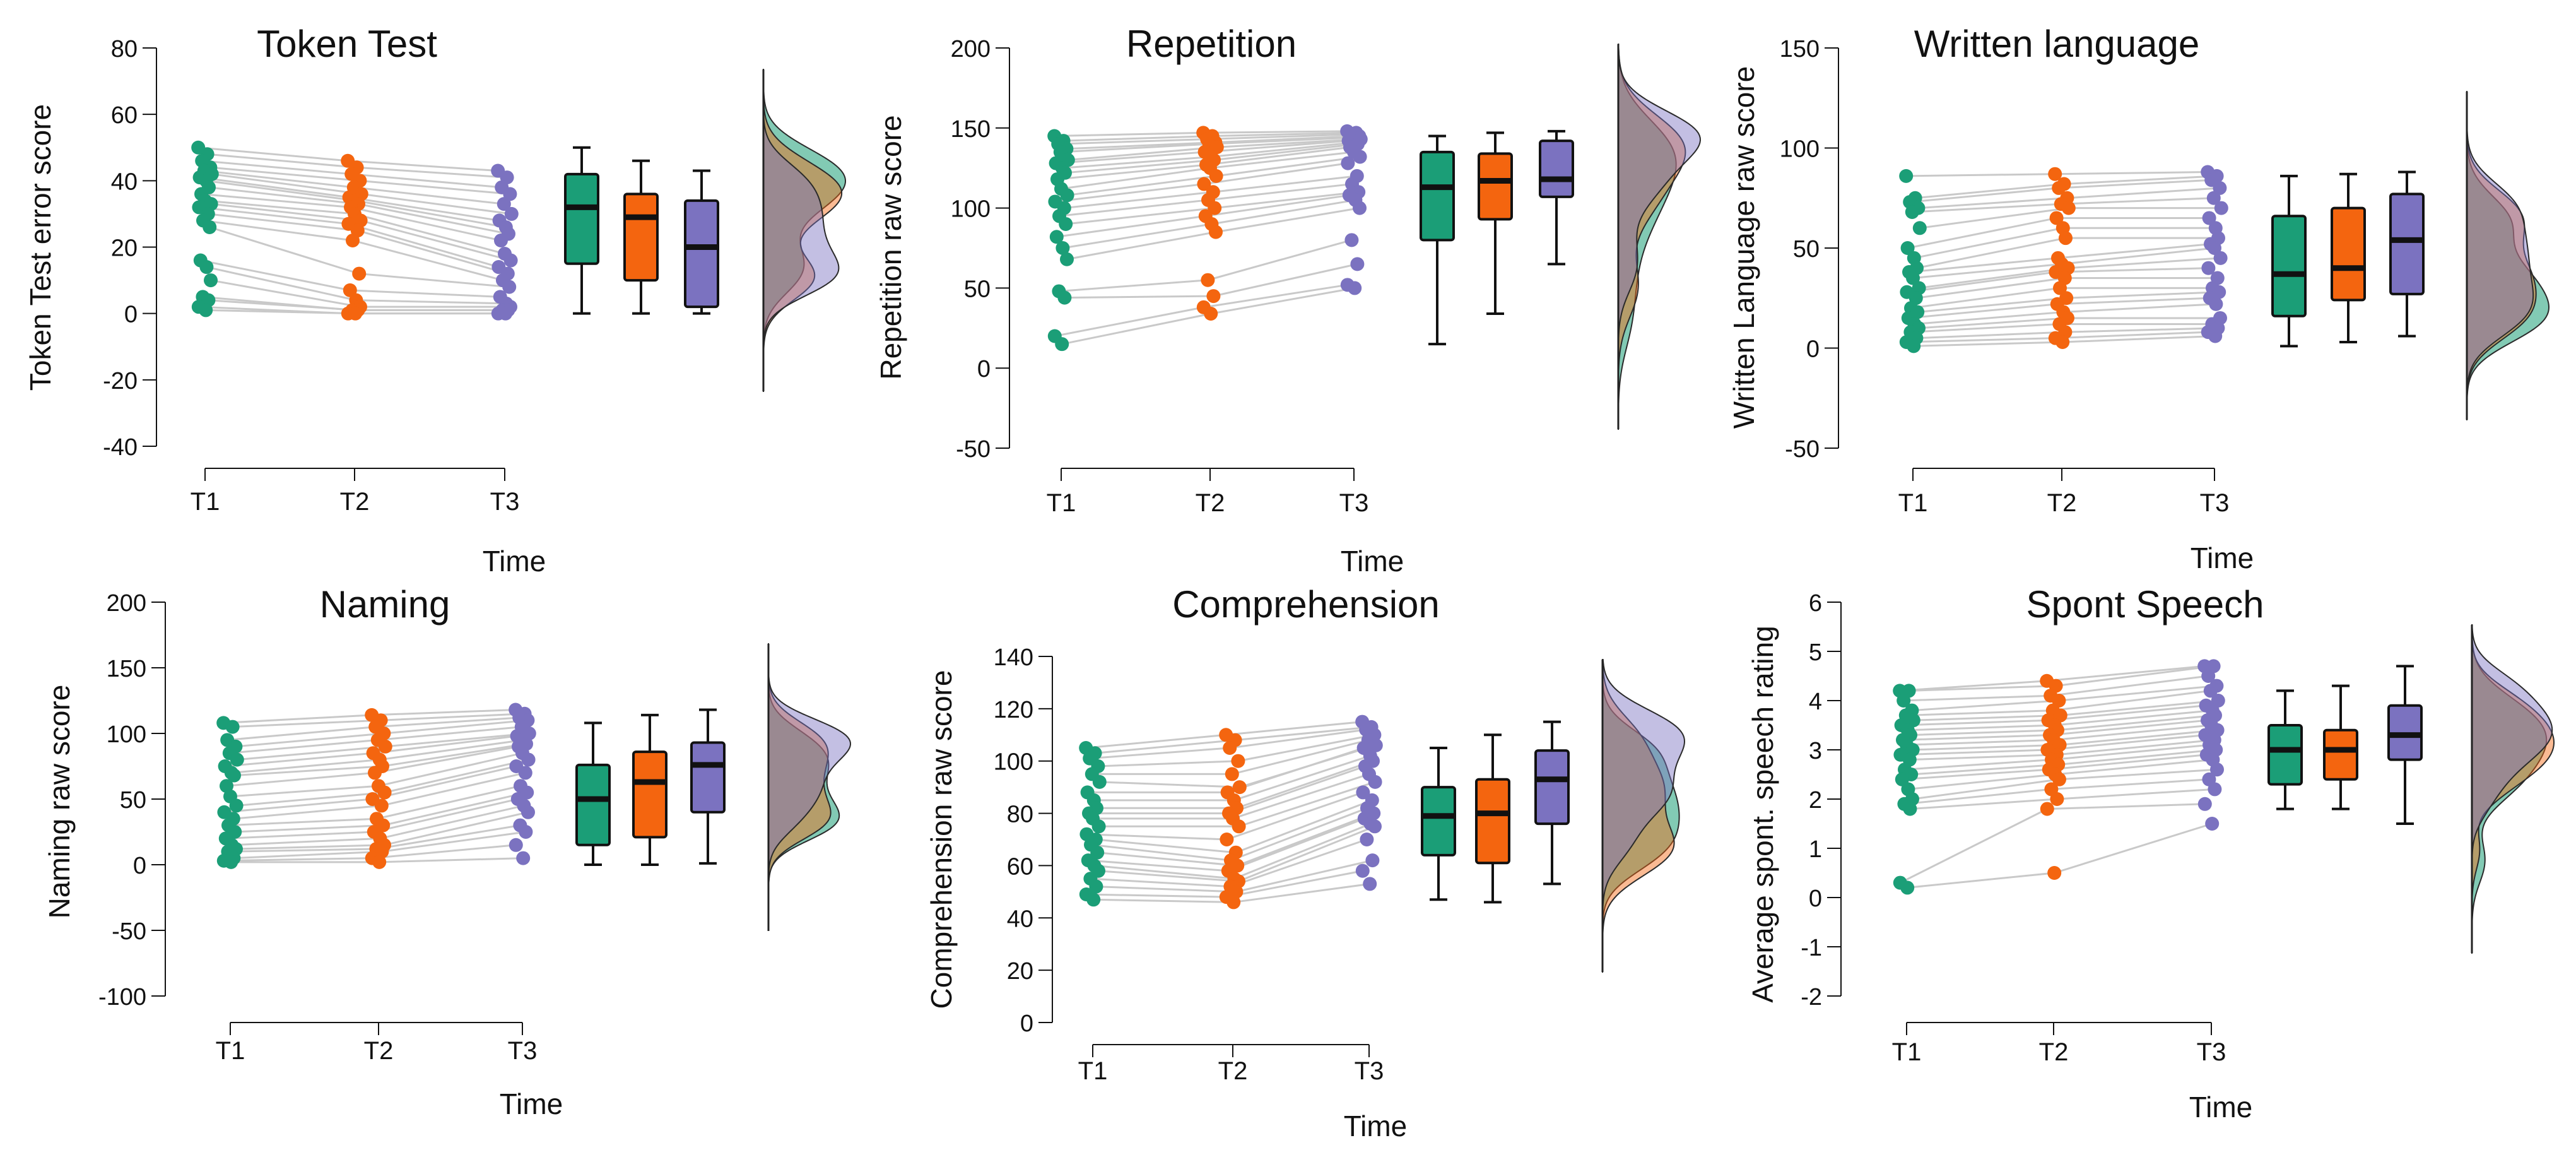 Image resolution: width=2576 pixels, height=1162 pixels. I want to click on y-tick-label: 1, so click(1815, 849).